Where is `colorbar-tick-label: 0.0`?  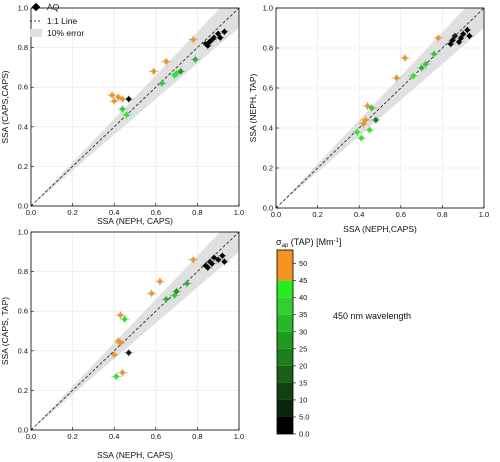
colorbar-tick-label: 0.0 is located at coordinates (304, 434).